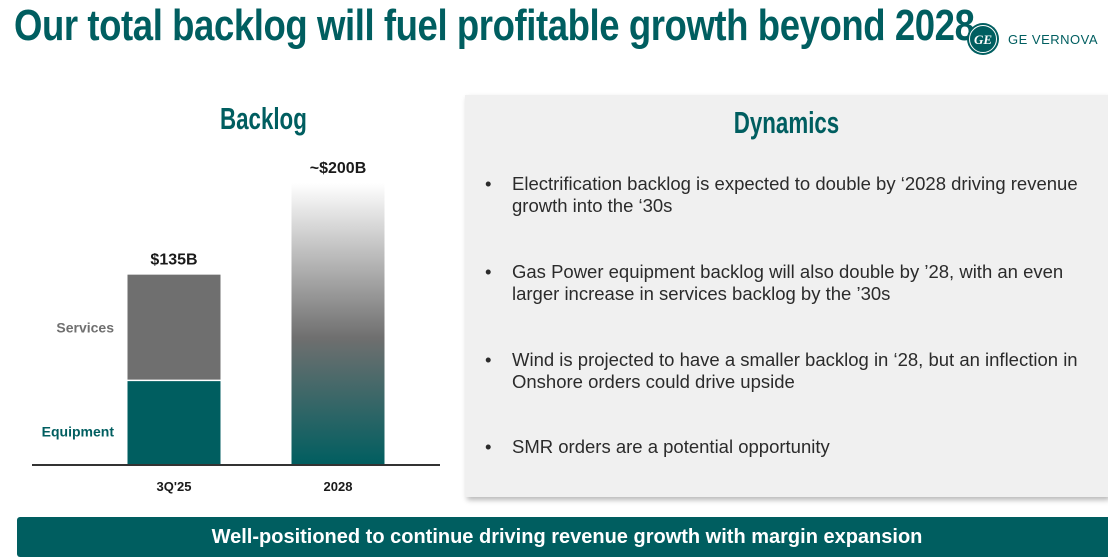 The width and height of the screenshot is (1108, 557). I want to click on svg-text: GE, so click(983, 39).